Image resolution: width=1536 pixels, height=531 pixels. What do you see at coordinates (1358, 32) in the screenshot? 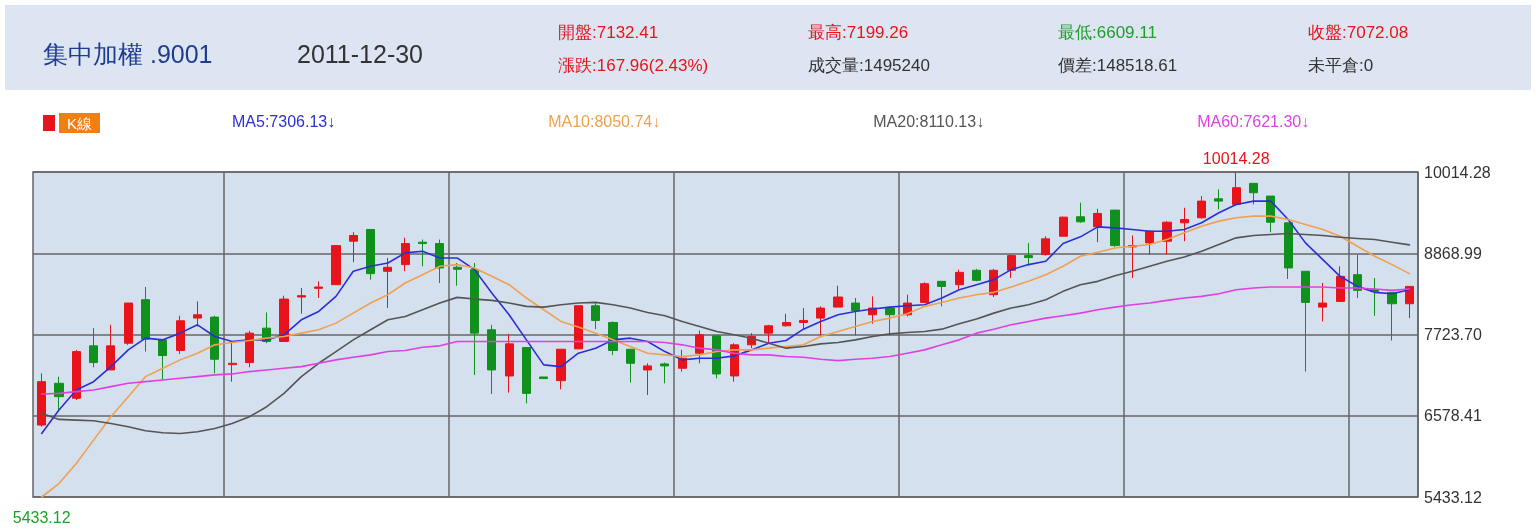
I see `text: 收盤:7072.08` at bounding box center [1358, 32].